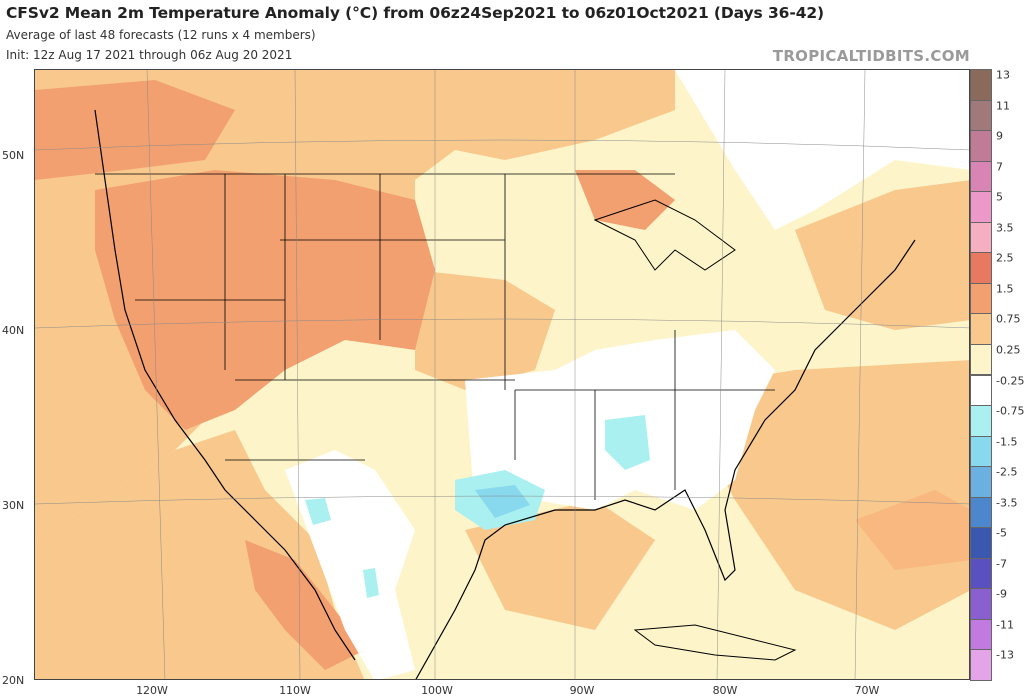 The height and width of the screenshot is (700, 1024). Describe the element at coordinates (1008, 350) in the screenshot. I see `colorbar-label: 0.25` at that location.